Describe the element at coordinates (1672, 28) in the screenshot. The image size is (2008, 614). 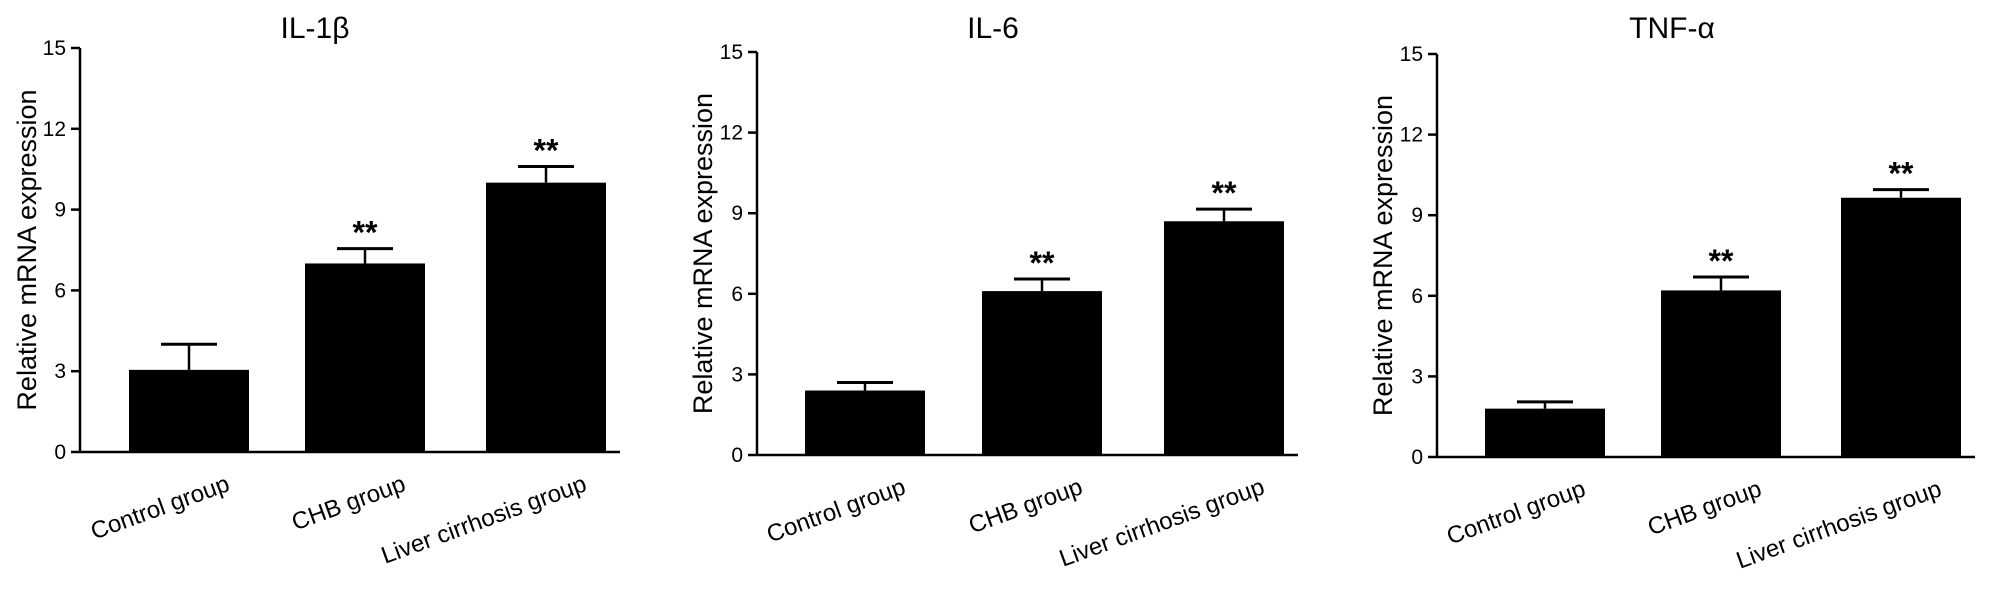
I see `chart-title: TNF-α` at that location.